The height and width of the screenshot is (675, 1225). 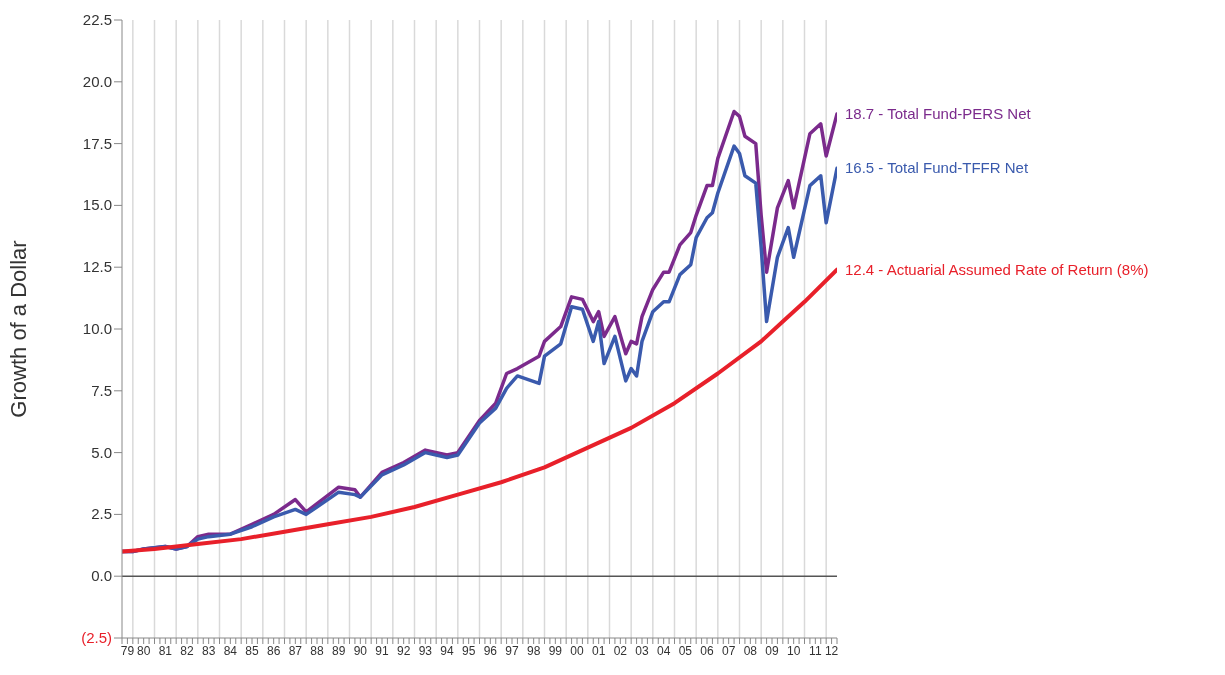 What do you see at coordinates (208, 650) in the screenshot?
I see `x-tick-label: 83` at bounding box center [208, 650].